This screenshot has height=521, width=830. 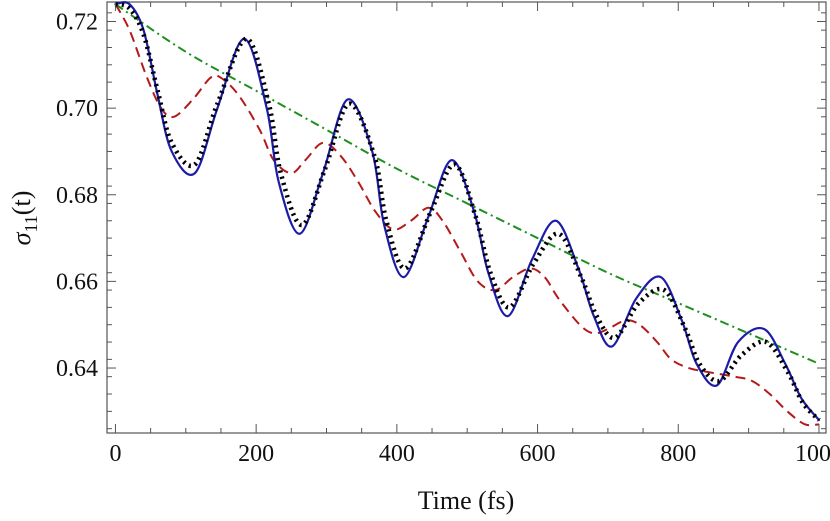 What do you see at coordinates (77, 22) in the screenshot?
I see `y-tick-label: 0.72` at bounding box center [77, 22].